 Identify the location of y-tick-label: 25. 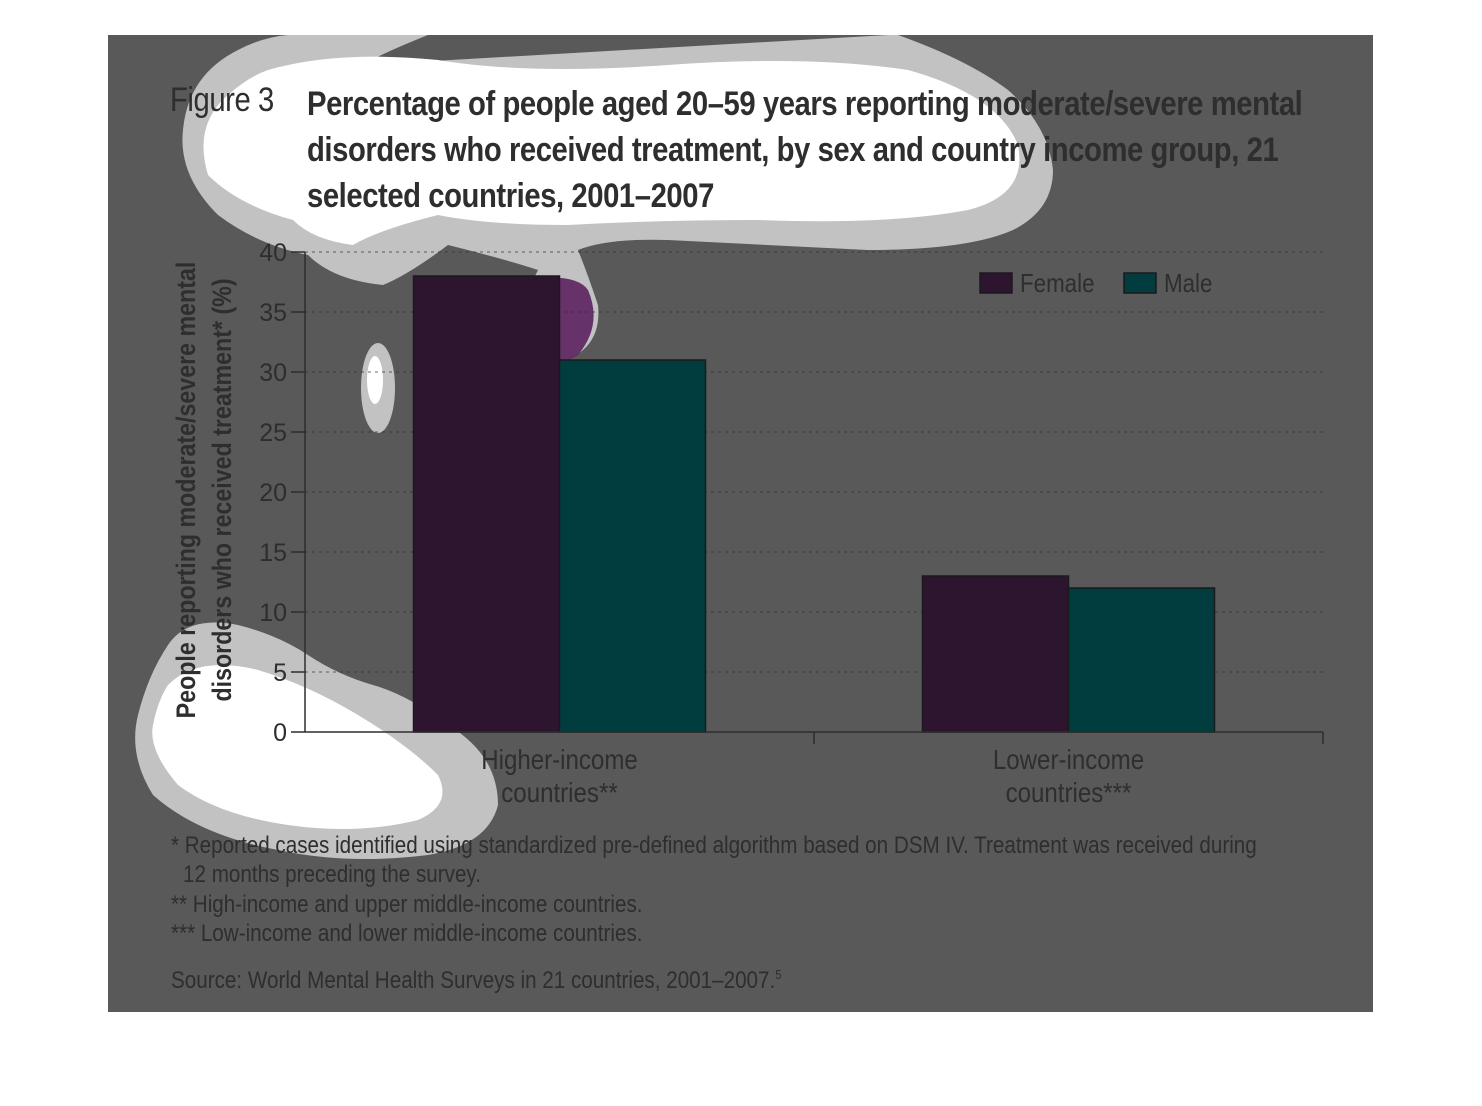
(273, 433).